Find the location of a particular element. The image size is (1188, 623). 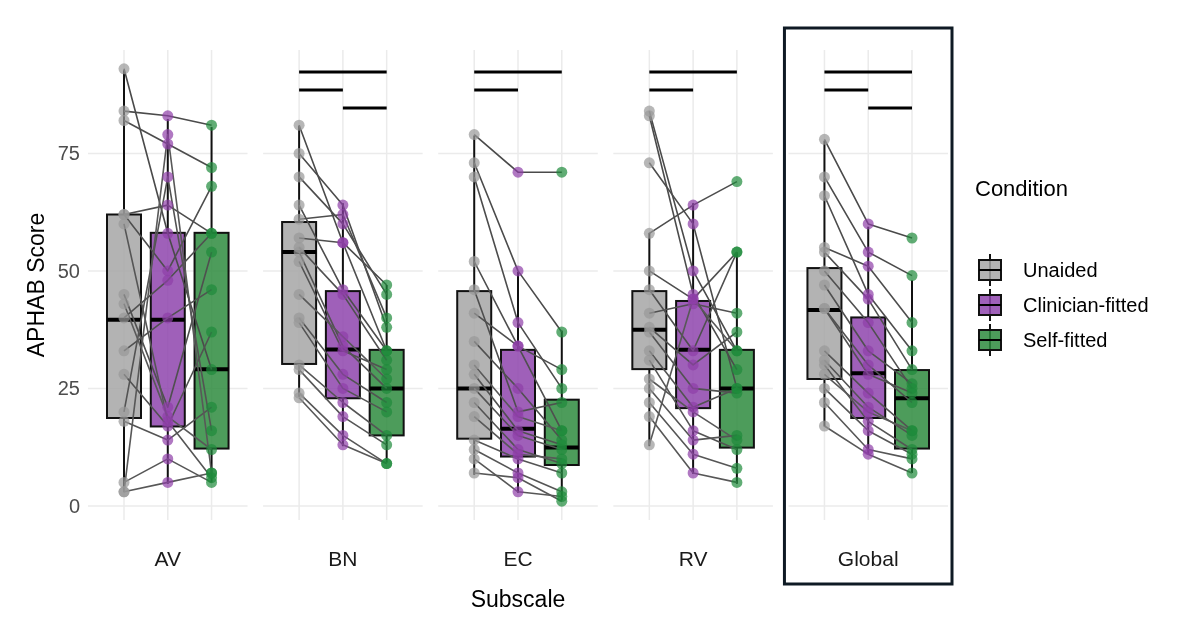

legend-label: Self-fitted is located at coordinates (1065, 340).